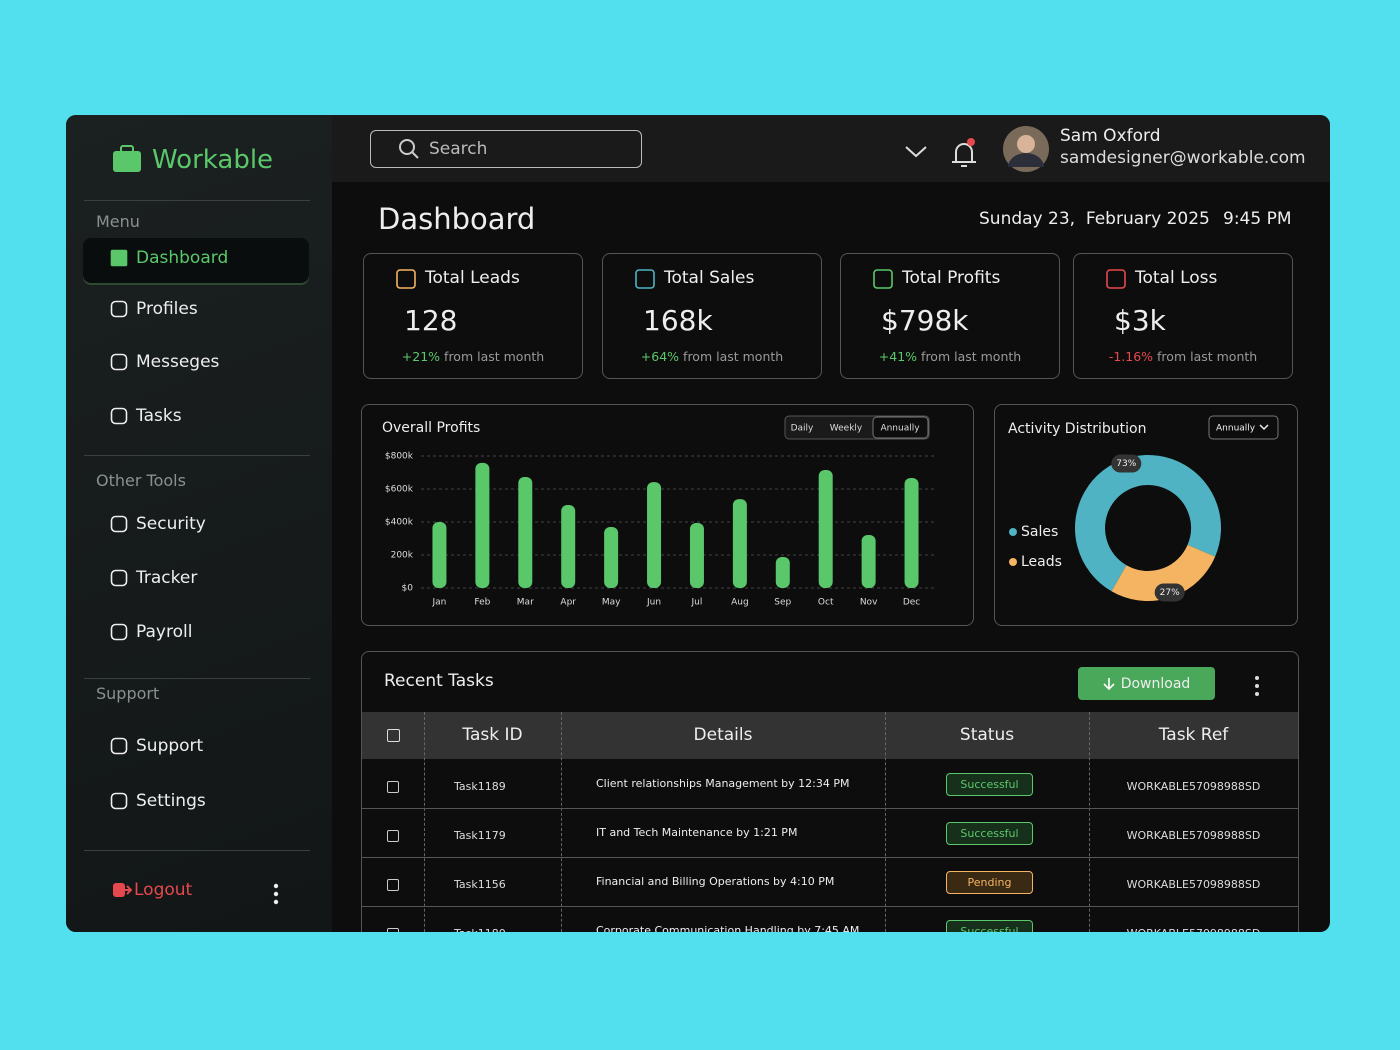  What do you see at coordinates (964, 155) in the screenshot?
I see `bell-icon` at bounding box center [964, 155].